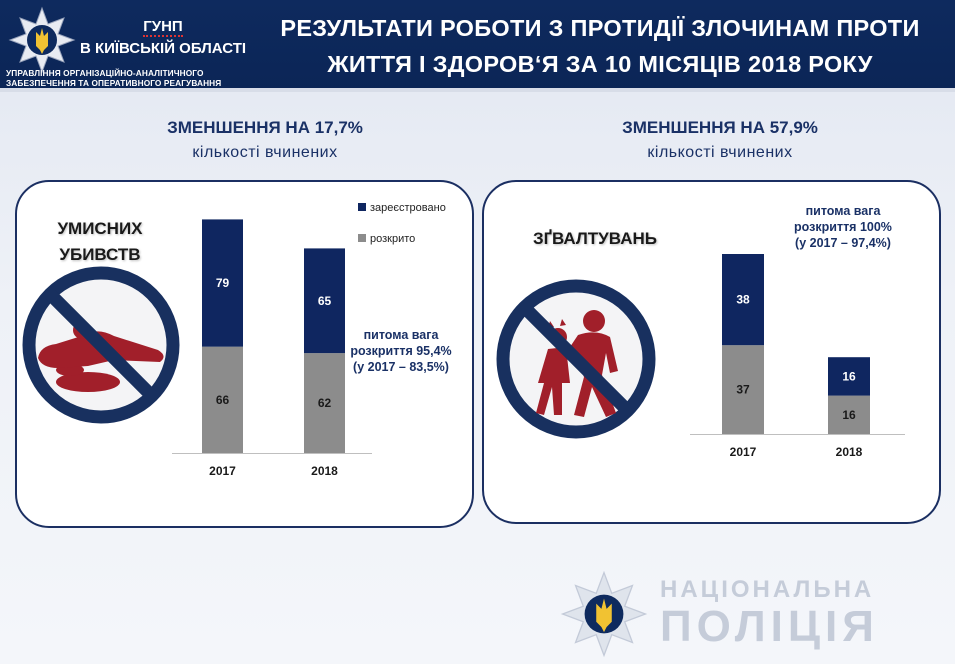 Image resolution: width=955 pixels, height=664 pixels. What do you see at coordinates (362, 238) in the screenshot?
I see `legend-solved-swatch` at bounding box center [362, 238].